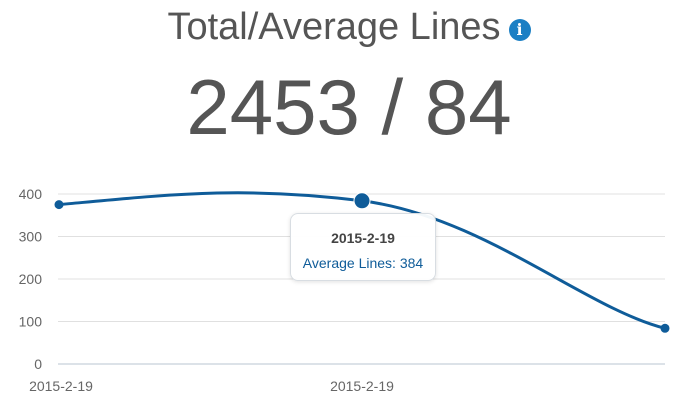  Describe the element at coordinates (519, 29) in the screenshot. I see `info-icon: i` at that location.